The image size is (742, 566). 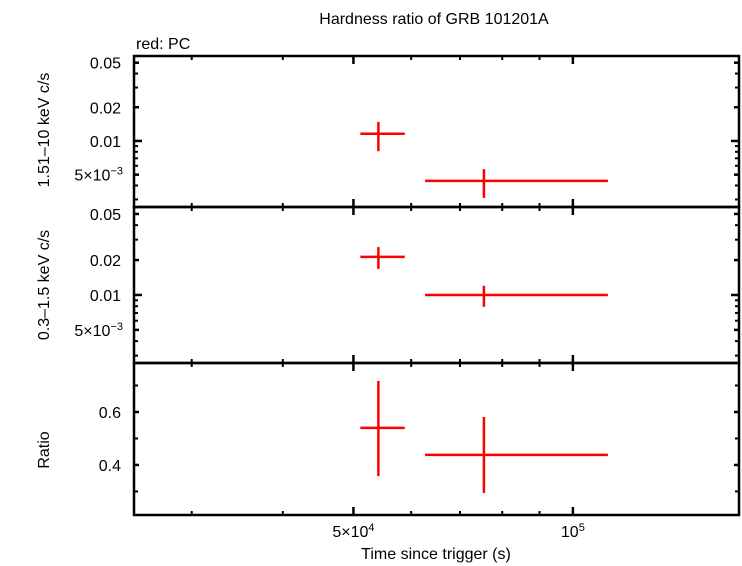 I want to click on y-tick-label: 0.6, so click(x=110, y=413).